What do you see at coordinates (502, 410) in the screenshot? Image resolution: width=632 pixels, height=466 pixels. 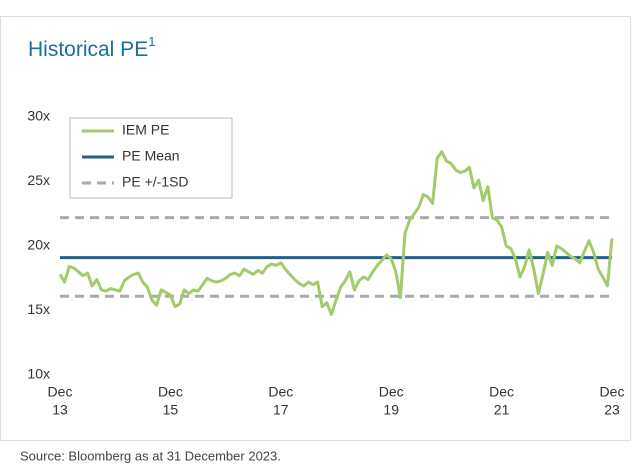 I see `x-tick-label: 21` at bounding box center [502, 410].